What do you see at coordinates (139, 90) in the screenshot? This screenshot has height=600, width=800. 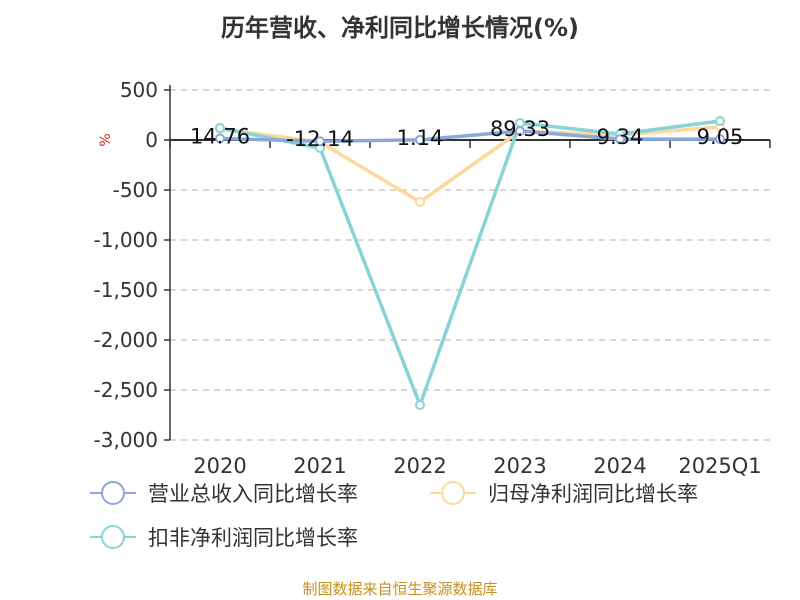 I see `y-tick-label: 500` at bounding box center [139, 90].